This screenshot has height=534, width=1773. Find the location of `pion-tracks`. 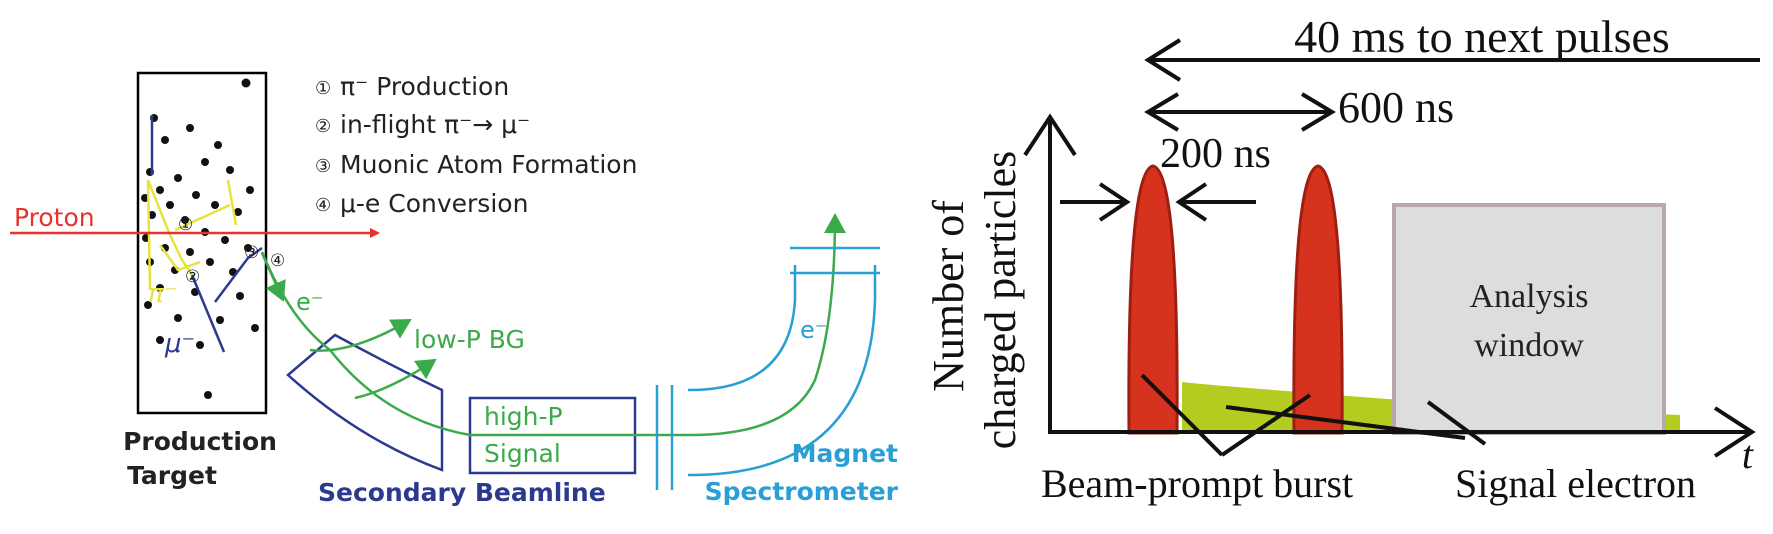

pion-tracks is located at coordinates (192, 235).